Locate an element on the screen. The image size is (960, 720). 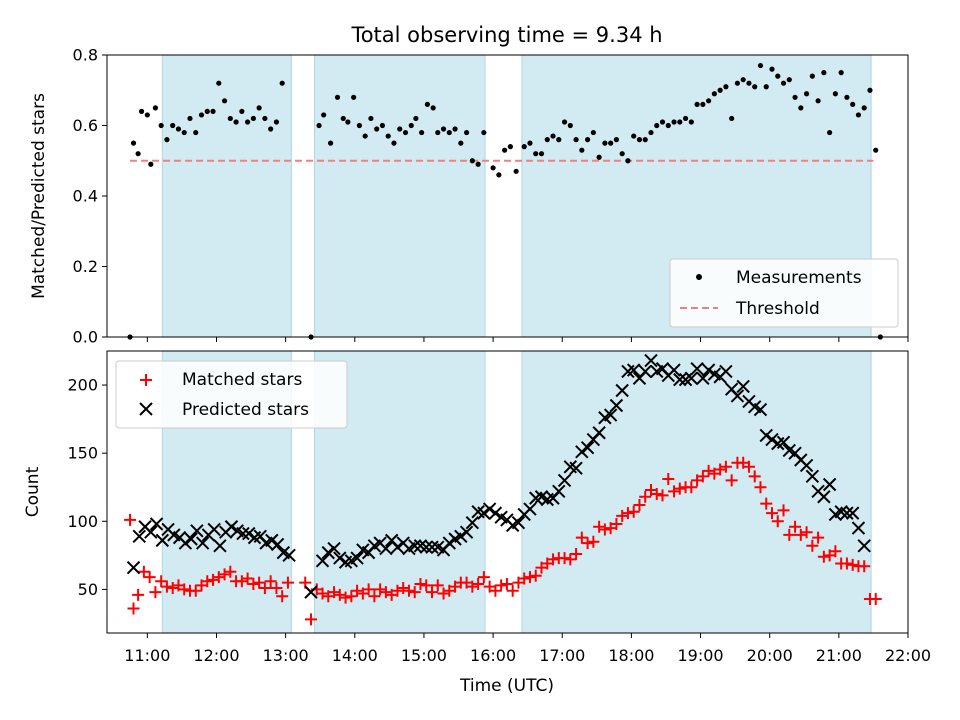
ratio-y-tick-label: 0.6 is located at coordinates (85, 125).